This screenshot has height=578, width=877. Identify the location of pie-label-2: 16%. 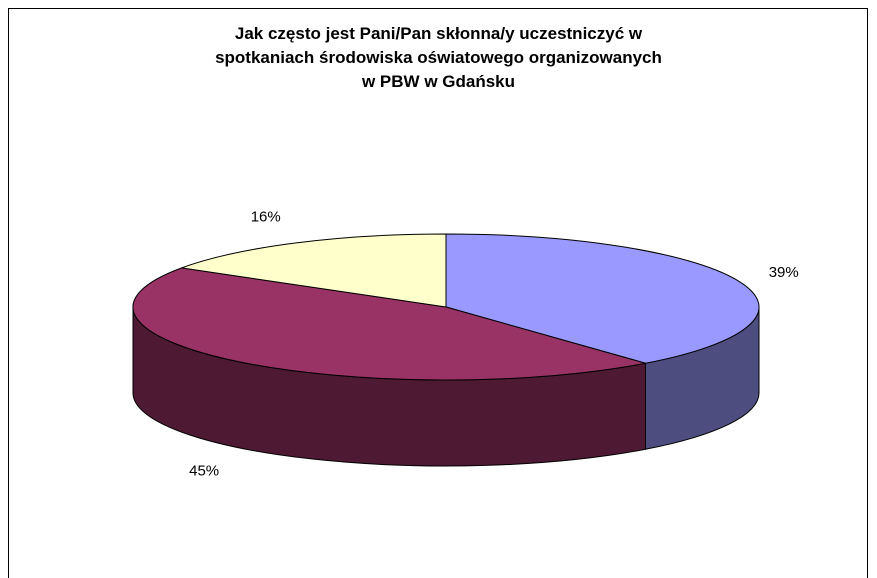
(266, 217).